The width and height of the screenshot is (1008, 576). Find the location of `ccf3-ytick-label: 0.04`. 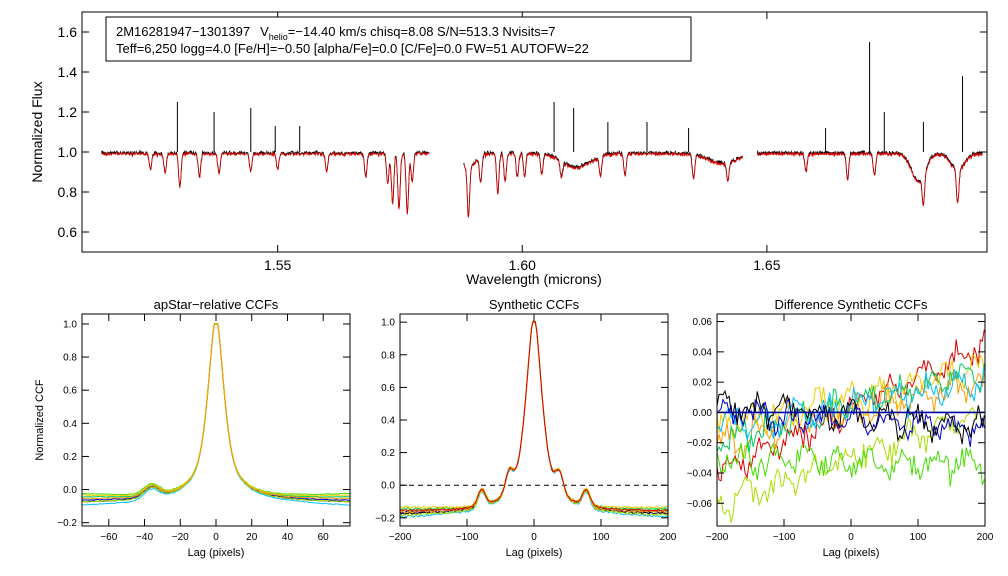

ccf3-ytick-label: 0.04 is located at coordinates (703, 352).